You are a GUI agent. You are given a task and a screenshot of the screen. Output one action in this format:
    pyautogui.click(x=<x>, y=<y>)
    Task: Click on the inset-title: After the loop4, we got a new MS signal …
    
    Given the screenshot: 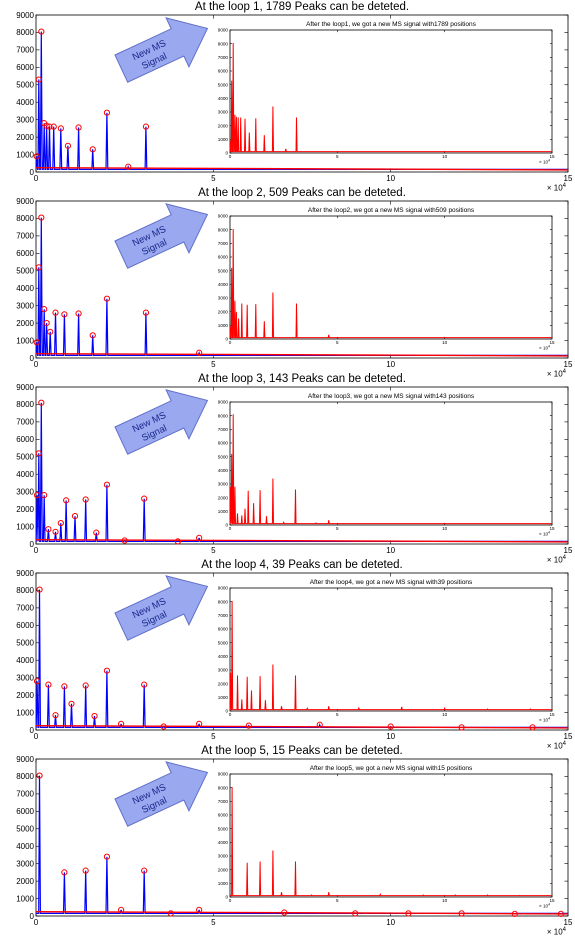 What is the action you would take?
    pyautogui.click(x=391, y=582)
    